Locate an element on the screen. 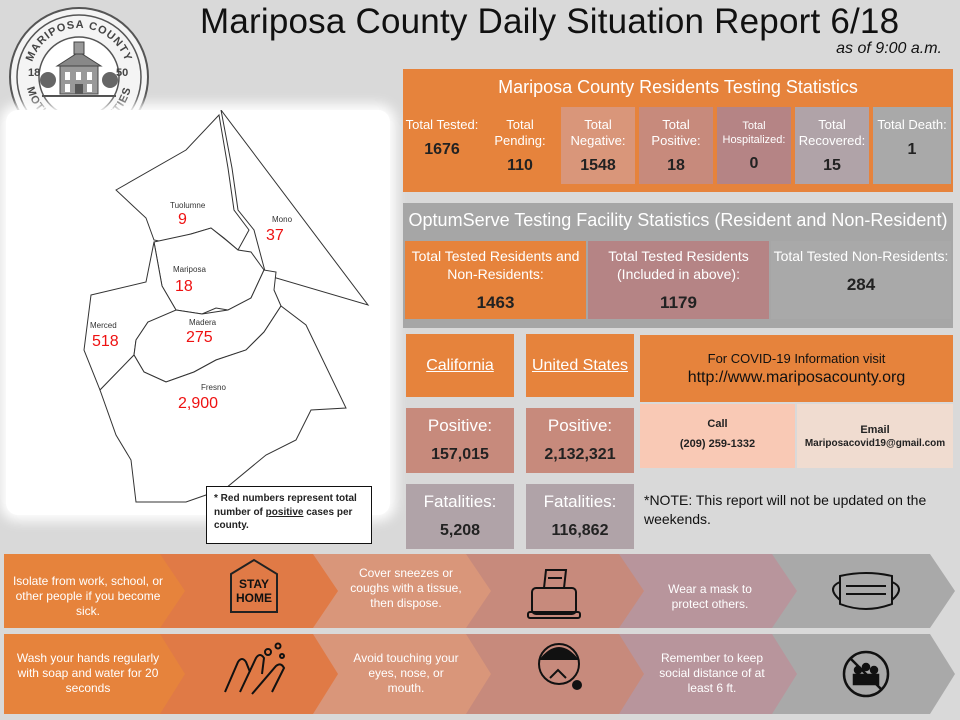 The width and height of the screenshot is (960, 720). tissue-box-icon is located at coordinates (554, 594).